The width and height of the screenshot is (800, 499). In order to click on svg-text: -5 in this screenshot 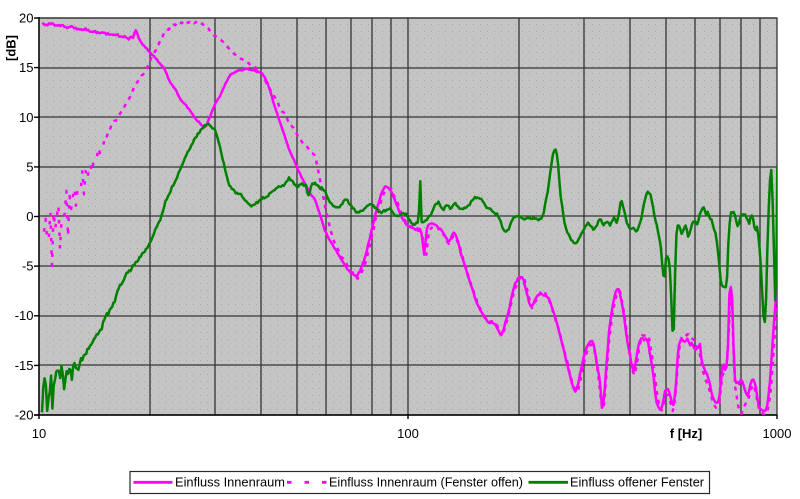, I will do `click(28, 266)`.